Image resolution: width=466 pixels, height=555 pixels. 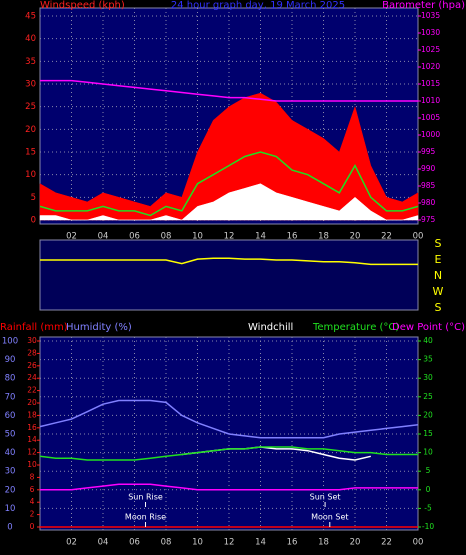 What do you see at coordinates (32, 427) in the screenshot?
I see `y3-tick-label: 16` at bounding box center [32, 427].